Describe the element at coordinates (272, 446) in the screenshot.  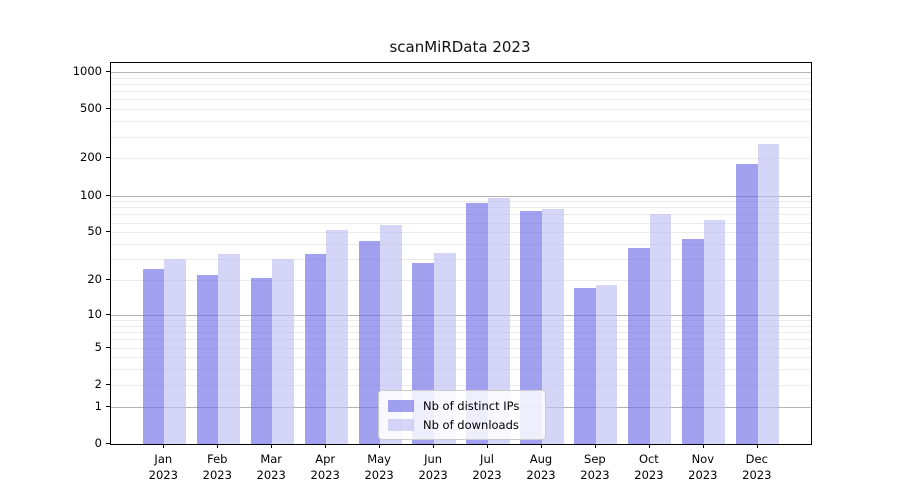
I see `x-tick-mar` at that location.